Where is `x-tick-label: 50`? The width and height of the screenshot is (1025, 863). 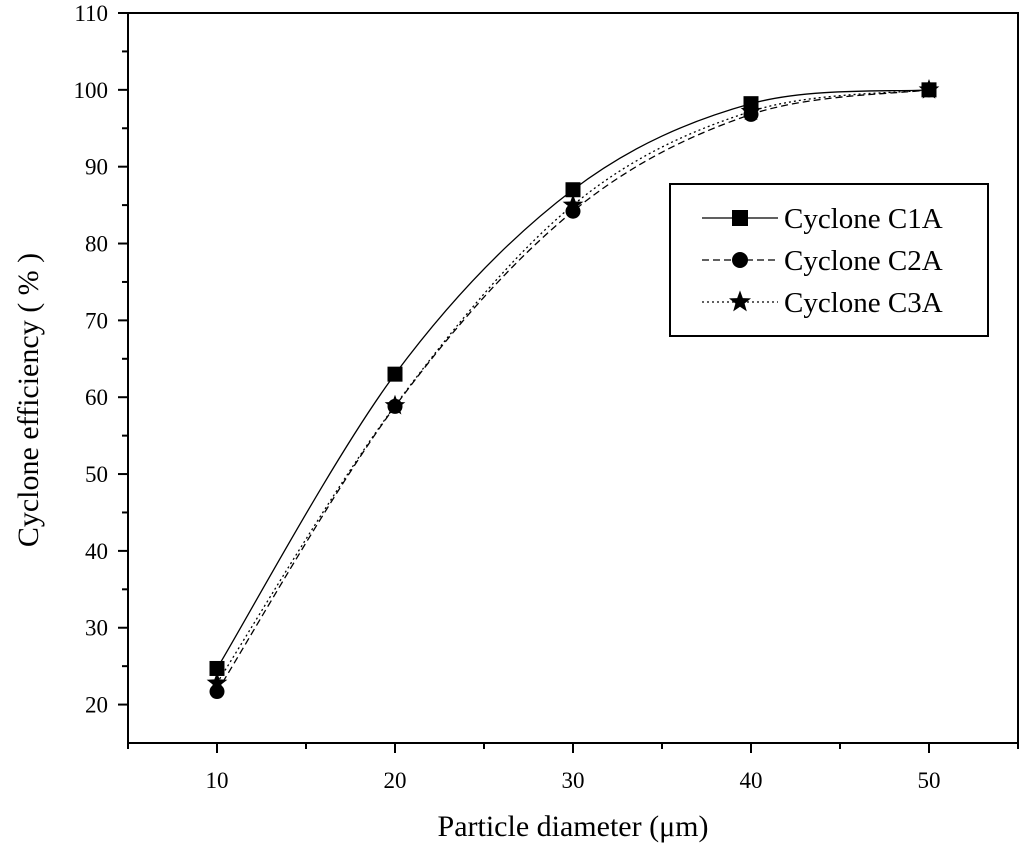
x-tick-label: 50 is located at coordinates (929, 780).